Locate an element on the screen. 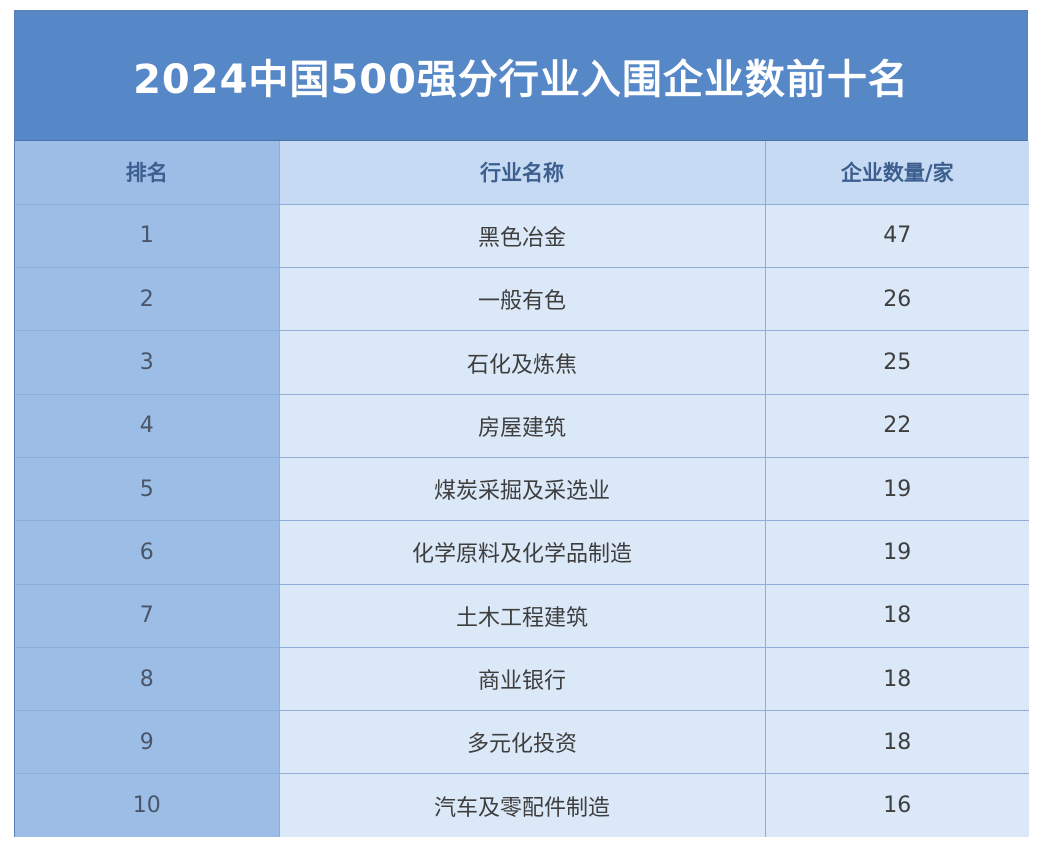 This screenshot has height=847, width=1038. industry-cell: 房屋建筑 is located at coordinates (522, 426).